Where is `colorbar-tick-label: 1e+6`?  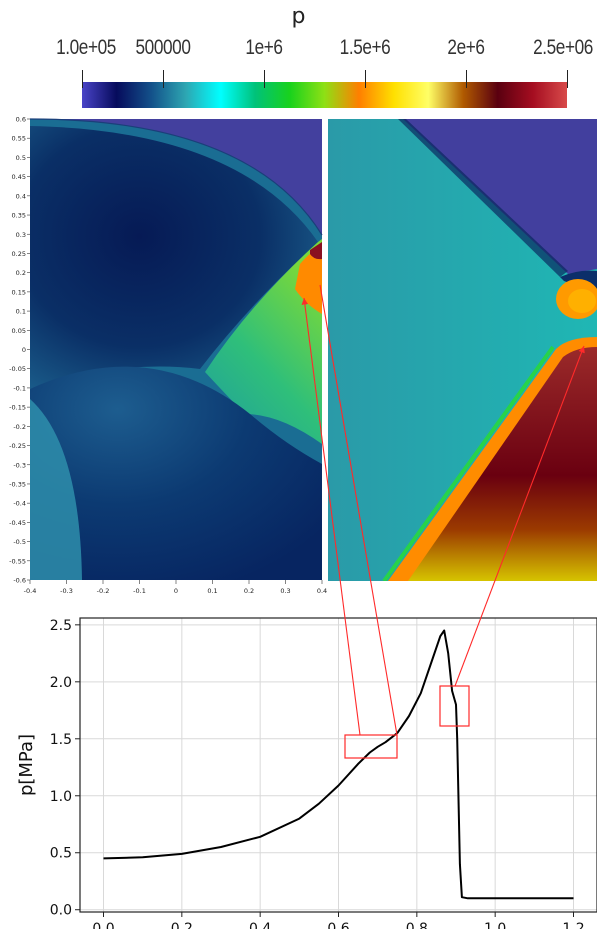
colorbar-tick-label: 1e+6 is located at coordinates (264, 47).